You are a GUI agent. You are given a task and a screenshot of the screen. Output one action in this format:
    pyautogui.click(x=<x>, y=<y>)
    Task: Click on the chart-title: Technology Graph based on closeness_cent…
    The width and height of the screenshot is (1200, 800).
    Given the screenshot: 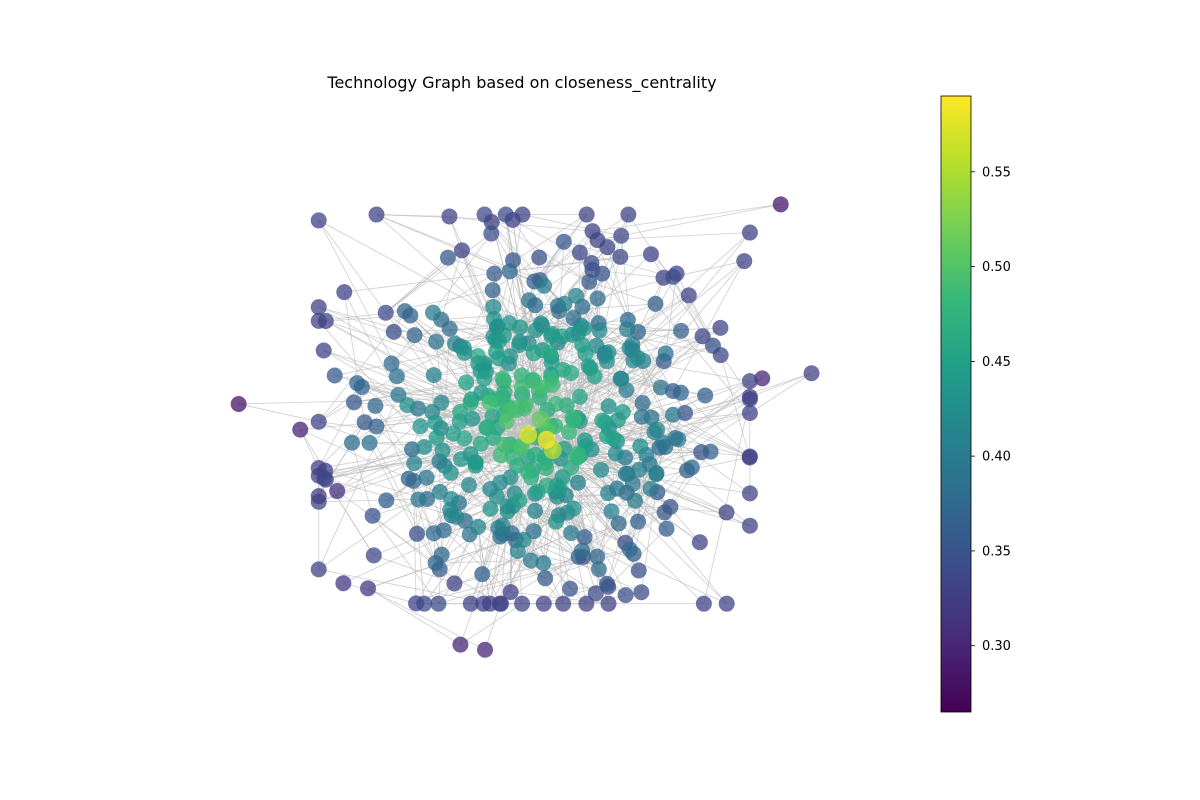 What is the action you would take?
    pyautogui.click(x=521, y=83)
    